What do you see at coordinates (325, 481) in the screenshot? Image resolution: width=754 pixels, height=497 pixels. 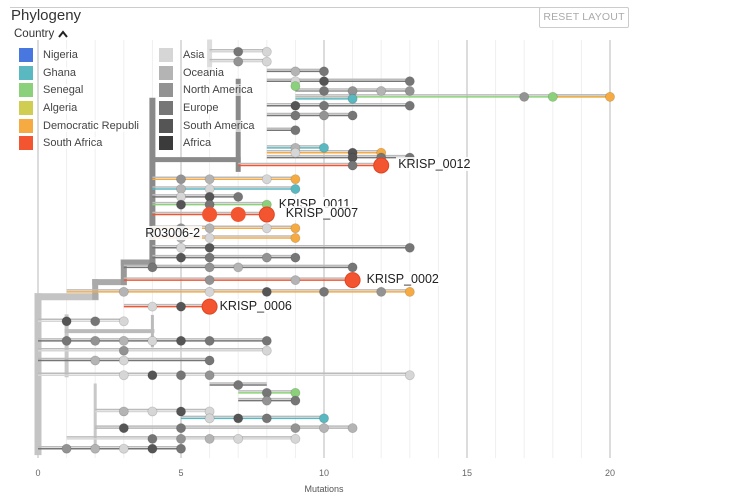 I see `x-axis: 0 5 10 15 20 Mutations` at bounding box center [325, 481].